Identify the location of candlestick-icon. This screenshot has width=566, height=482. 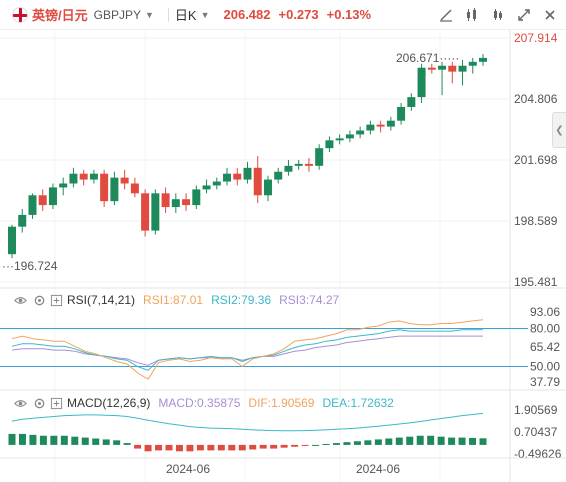
(498, 14).